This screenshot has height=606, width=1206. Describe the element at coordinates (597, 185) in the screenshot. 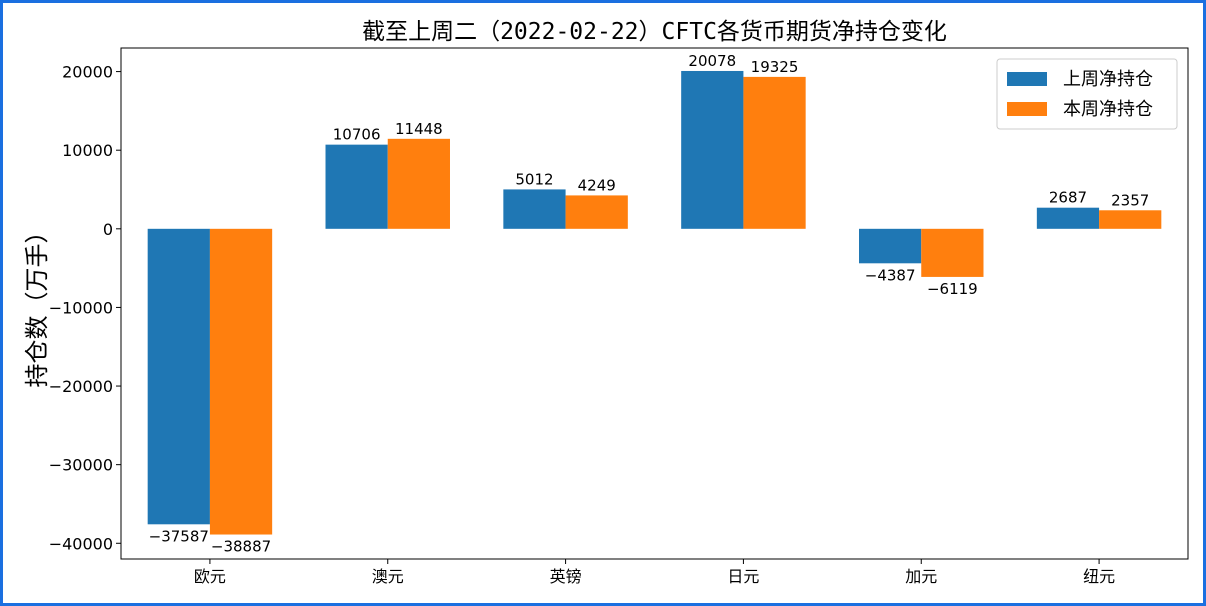

I see `data-label: 4249` at that location.